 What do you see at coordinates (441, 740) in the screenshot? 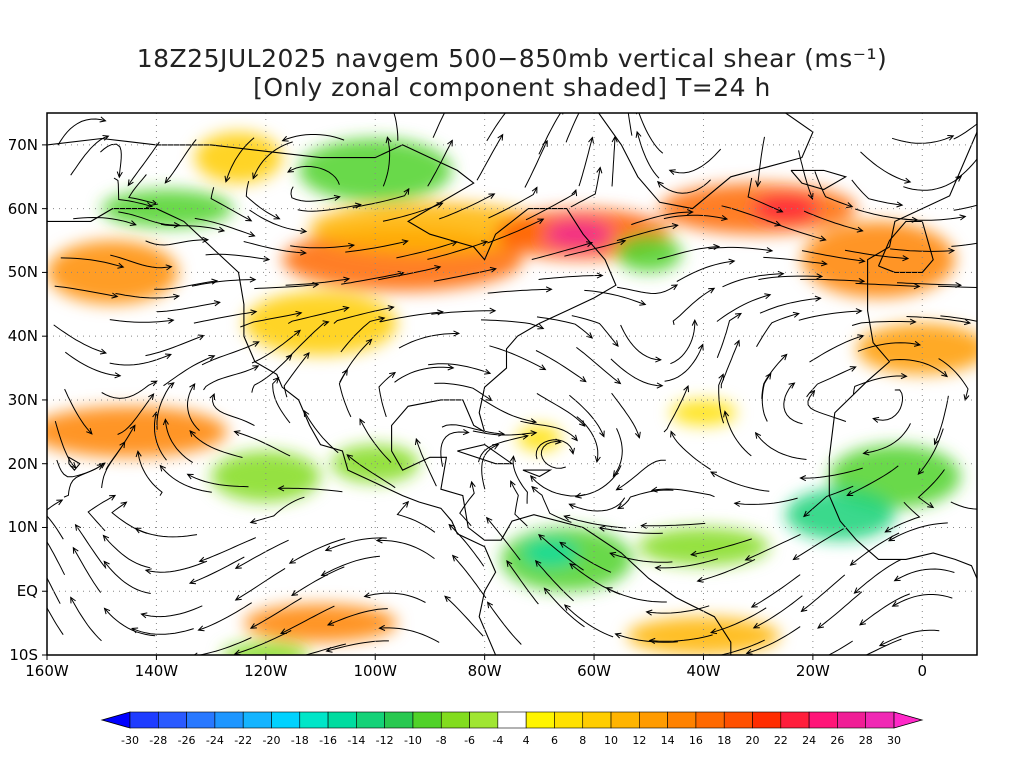
I see `colorbar-label: -8` at bounding box center [441, 740].